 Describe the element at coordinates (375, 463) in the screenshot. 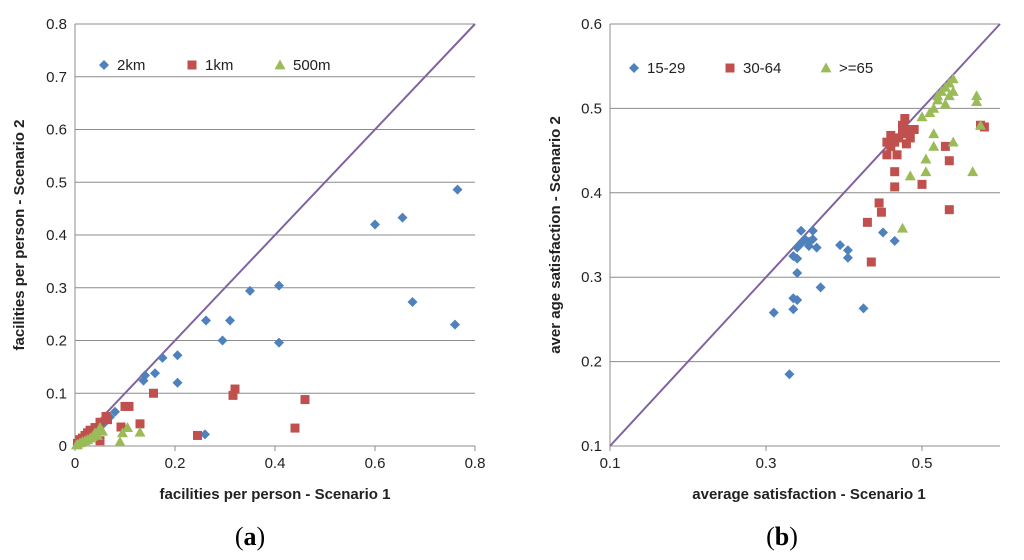

I see `chart-a-x-tick-label: 0.6` at that location.